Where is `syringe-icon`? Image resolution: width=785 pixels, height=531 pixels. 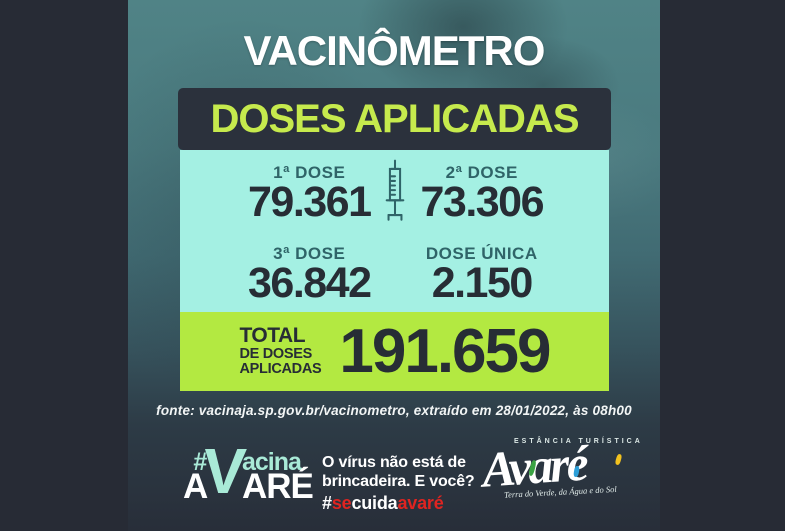 syringe-icon is located at coordinates (395, 194).